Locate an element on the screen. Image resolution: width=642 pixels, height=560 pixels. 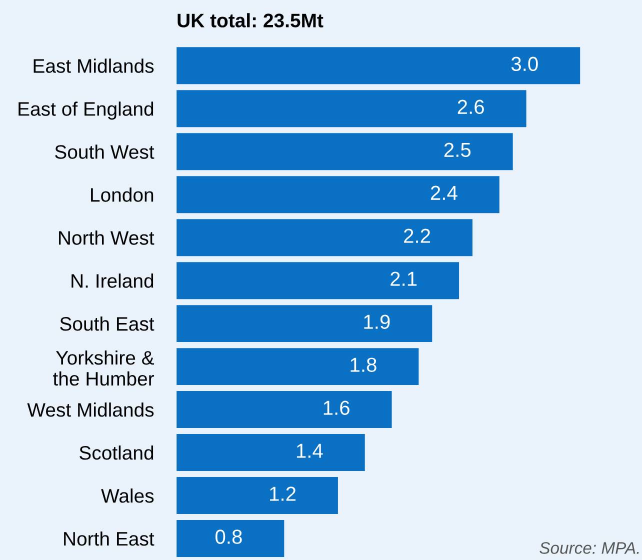
data-label: 1.8 is located at coordinates (363, 365).